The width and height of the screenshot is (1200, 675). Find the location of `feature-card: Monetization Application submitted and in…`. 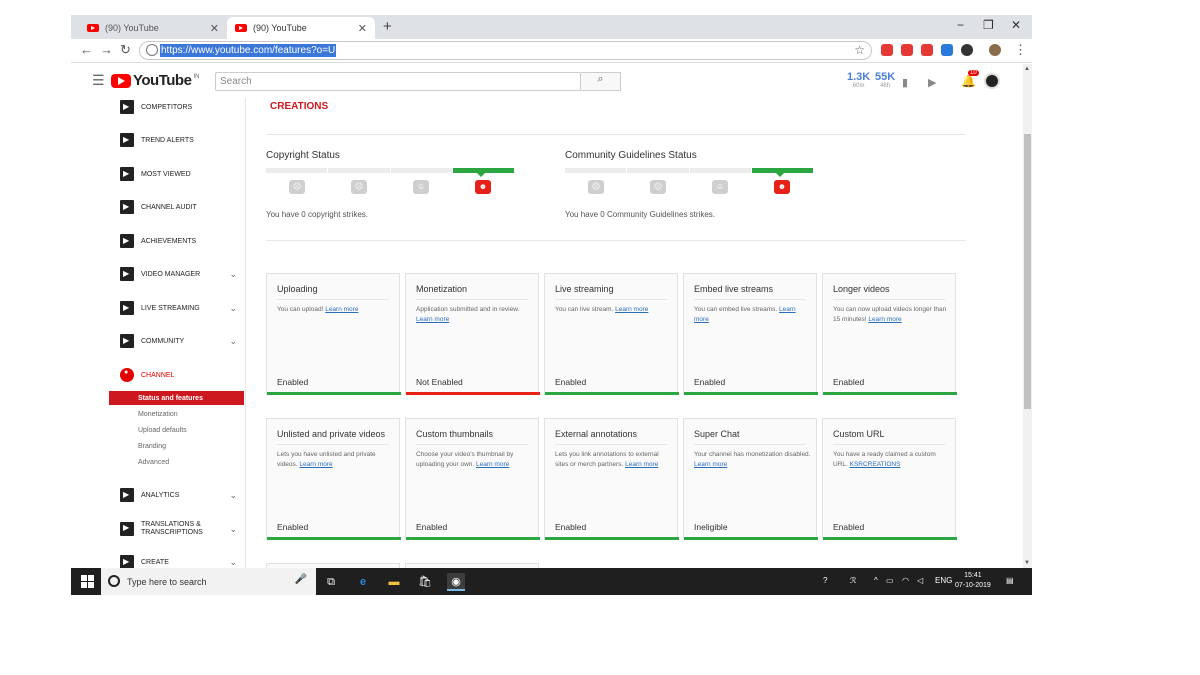

feature-card: Monetization Application submitted and in… is located at coordinates (472, 334).